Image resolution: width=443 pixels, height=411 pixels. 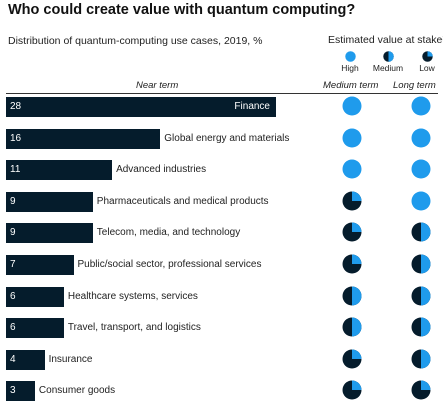 What do you see at coordinates (427, 68) in the screenshot?
I see `legend-label: Low` at bounding box center [427, 68].